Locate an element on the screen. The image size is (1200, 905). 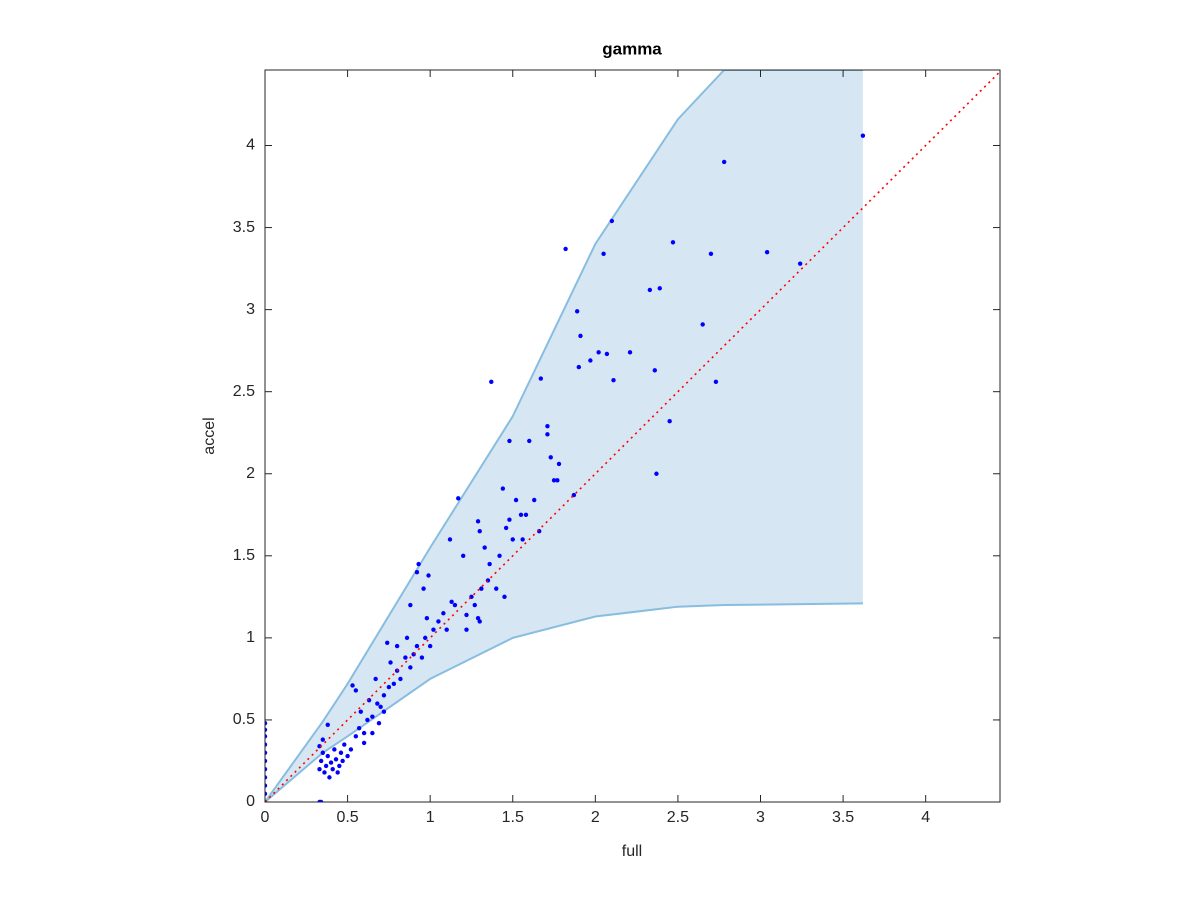
x-tick-label: 0 is located at coordinates (265, 817).